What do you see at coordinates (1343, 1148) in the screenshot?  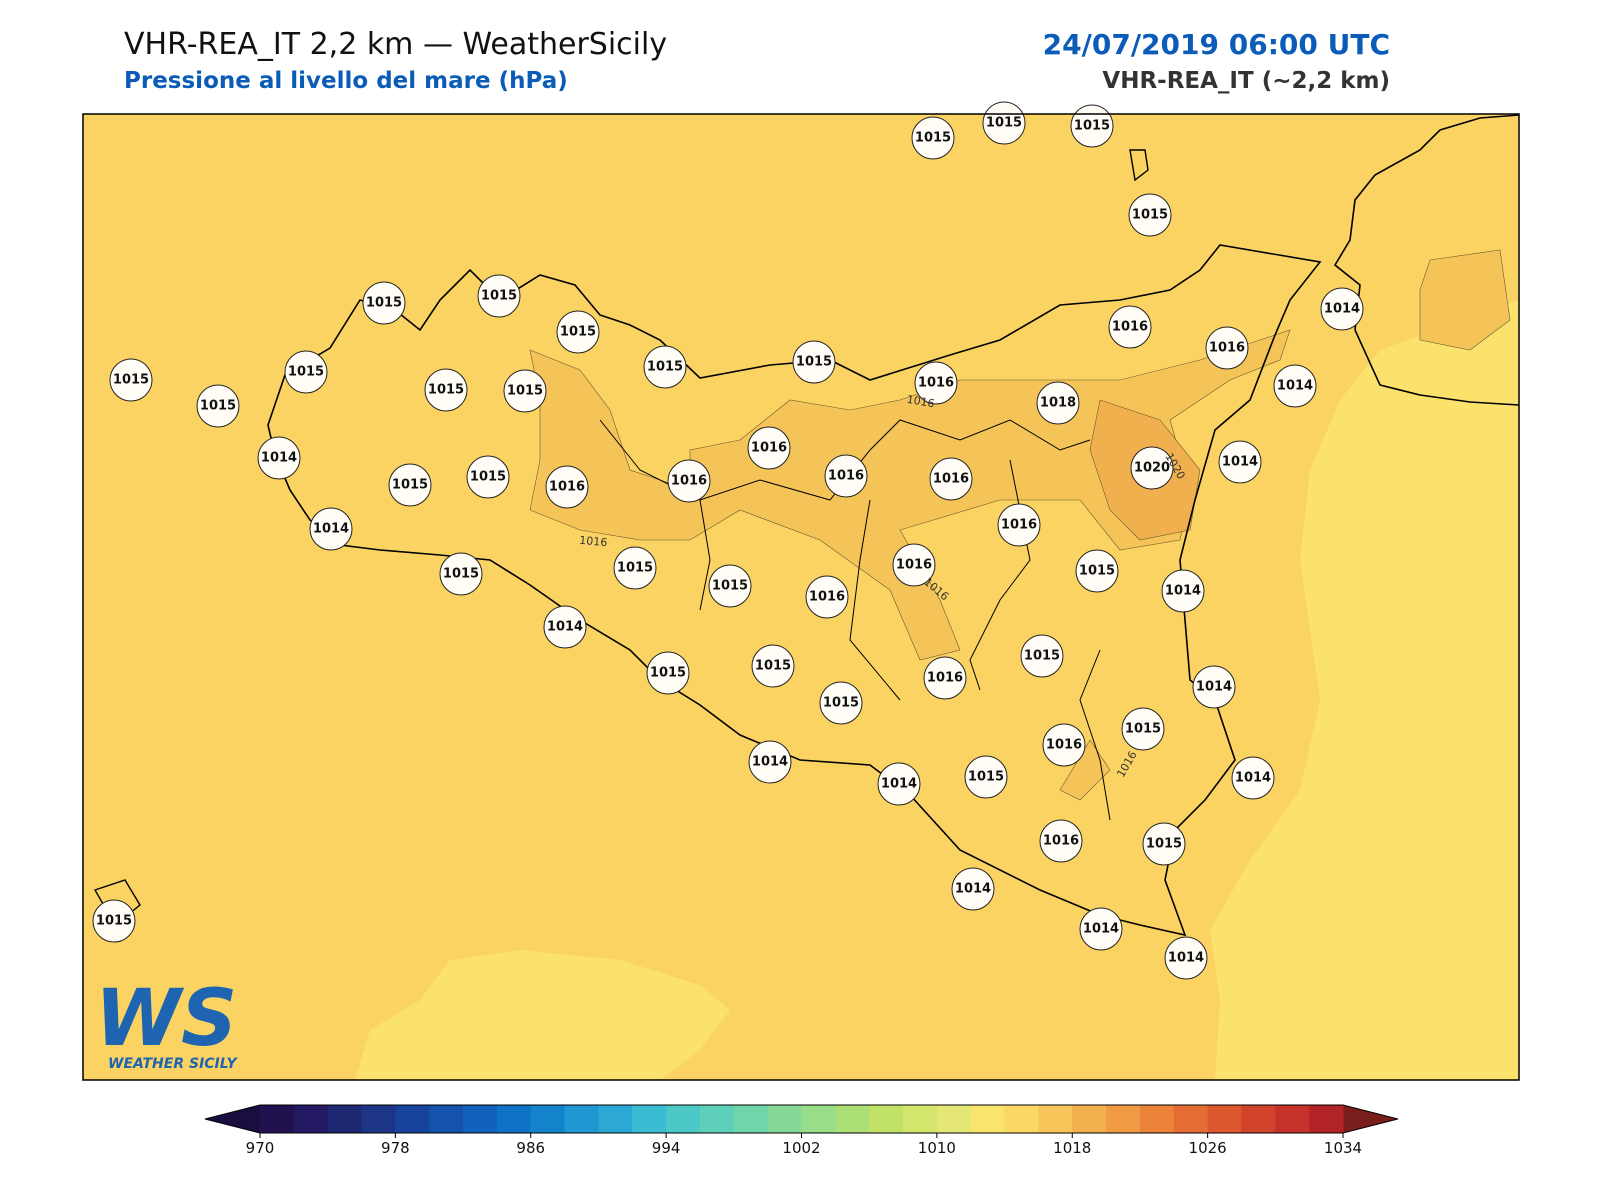 I see `colorbar-tick-label: 1034` at bounding box center [1343, 1148].